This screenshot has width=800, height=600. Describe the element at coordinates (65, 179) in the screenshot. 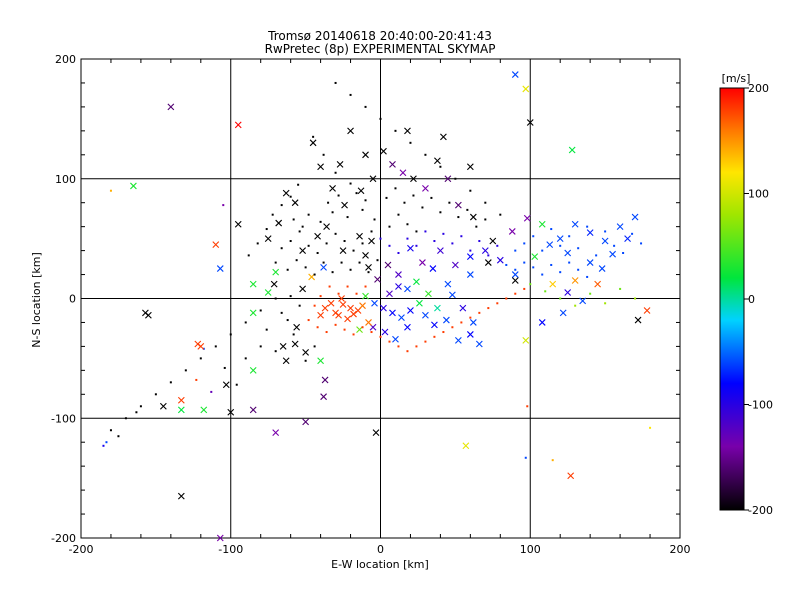

I see `y-tick-label: 100` at that location.